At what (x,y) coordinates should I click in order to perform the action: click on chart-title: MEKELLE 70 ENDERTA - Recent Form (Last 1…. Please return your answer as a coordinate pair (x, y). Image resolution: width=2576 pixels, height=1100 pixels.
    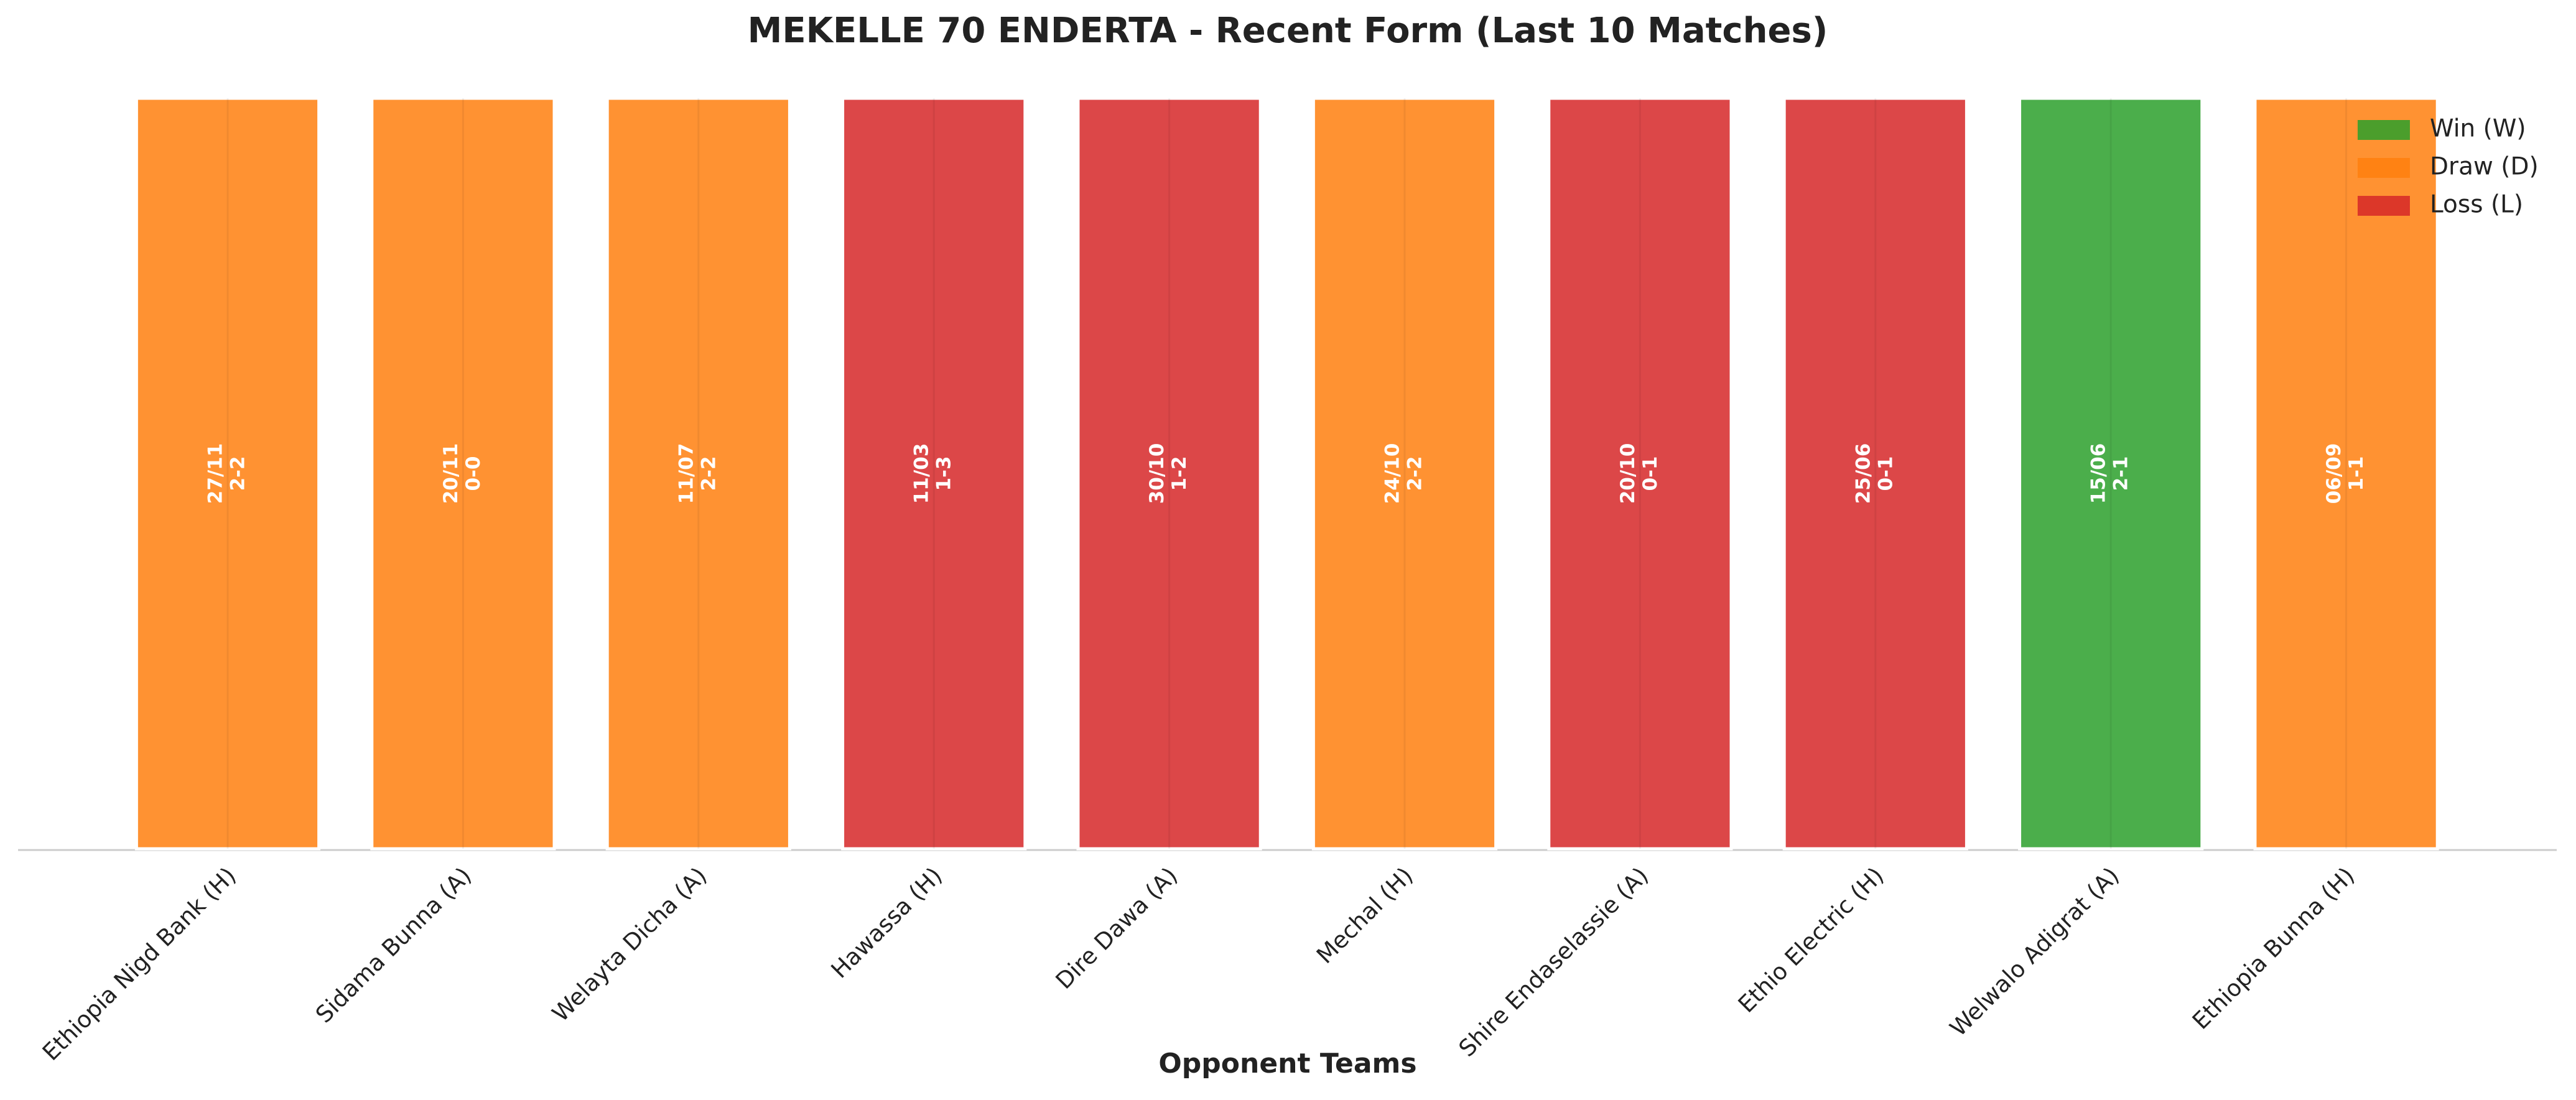
    Looking at the image, I should click on (1288, 31).